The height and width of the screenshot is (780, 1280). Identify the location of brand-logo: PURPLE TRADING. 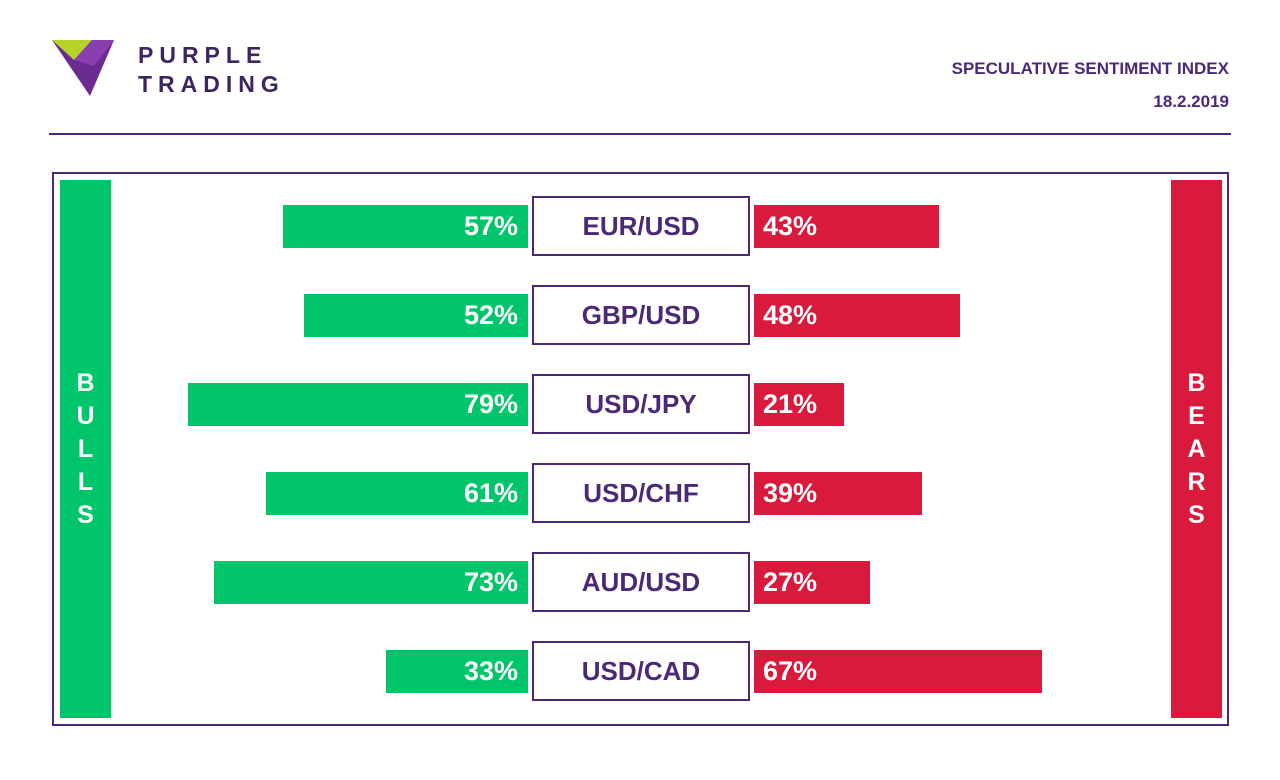
(182, 70).